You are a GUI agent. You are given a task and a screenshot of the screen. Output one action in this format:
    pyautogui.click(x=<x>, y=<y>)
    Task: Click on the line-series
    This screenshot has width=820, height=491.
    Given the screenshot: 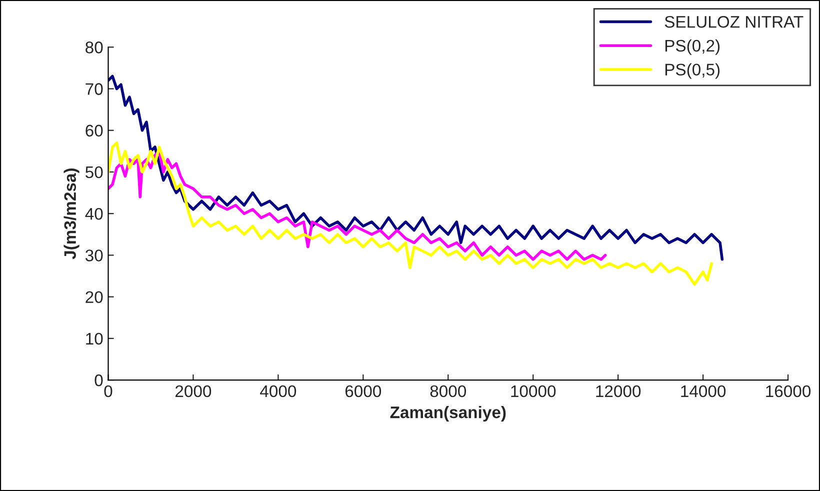 What is the action you would take?
    pyautogui.click(x=357, y=205)
    